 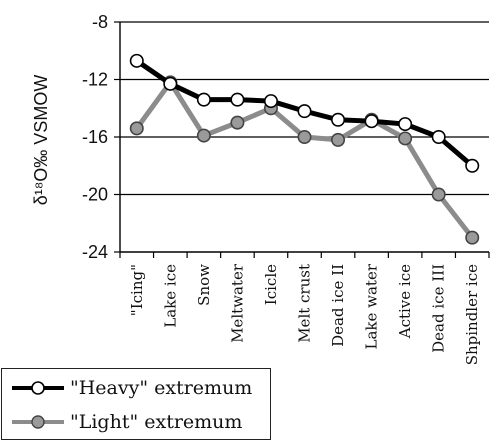 What do you see at coordinates (95, 195) in the screenshot?
I see `y-tick-label: -20` at bounding box center [95, 195].